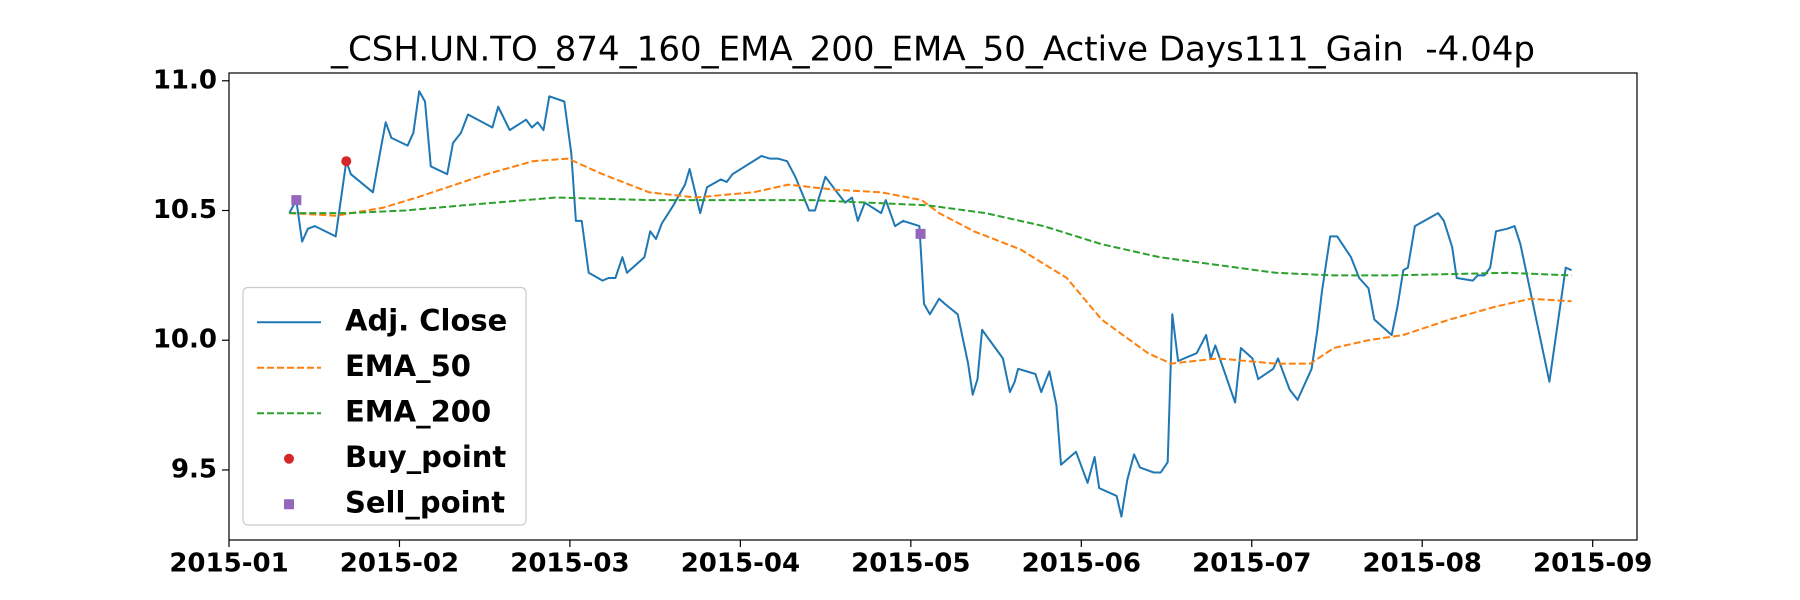 The image size is (1800, 600). Describe the element at coordinates (228, 564) in the screenshot. I see `x-tick-label: 2015-01` at that location.